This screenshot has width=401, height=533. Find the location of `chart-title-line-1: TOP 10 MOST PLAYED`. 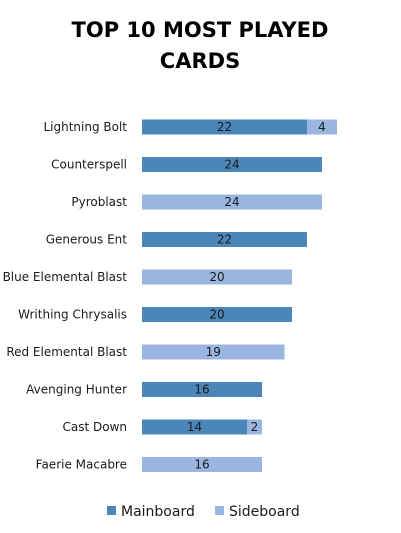

chart-title-line-1: TOP 10 MOST PLAYED is located at coordinates (200, 30).